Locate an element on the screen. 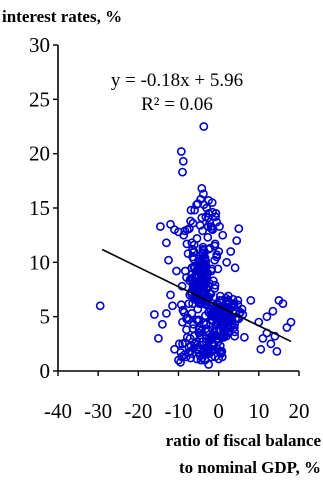 Image resolution: width=323 pixels, height=481 pixels. x-tick-label: -40 is located at coordinates (58, 411).